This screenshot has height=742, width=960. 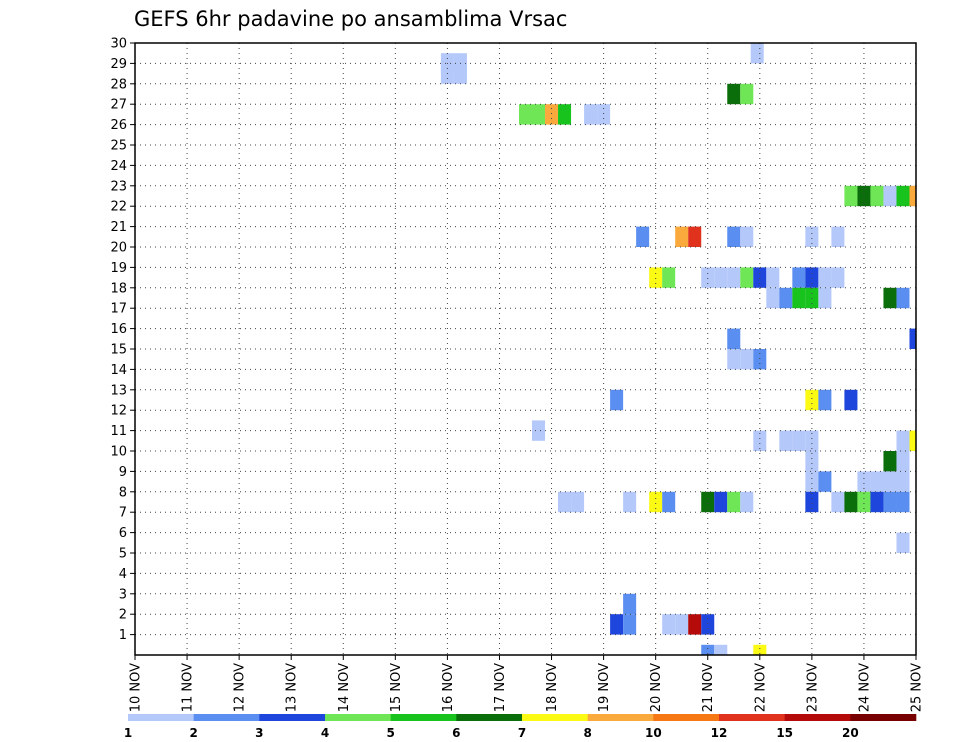 What do you see at coordinates (118, 105) in the screenshot?
I see `y-tick-label: 27` at bounding box center [118, 105].